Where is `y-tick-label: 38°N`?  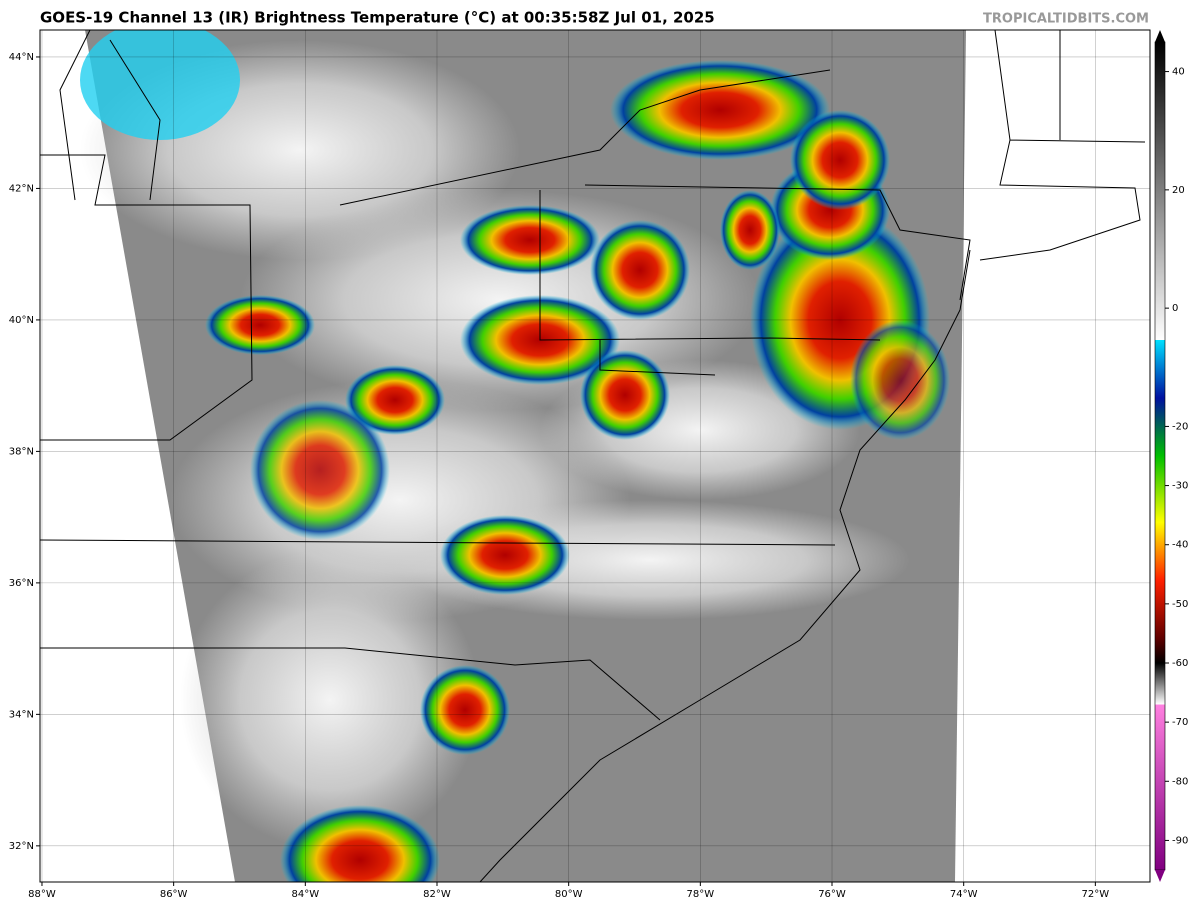
y-tick-label: 38°N is located at coordinates (21, 451).